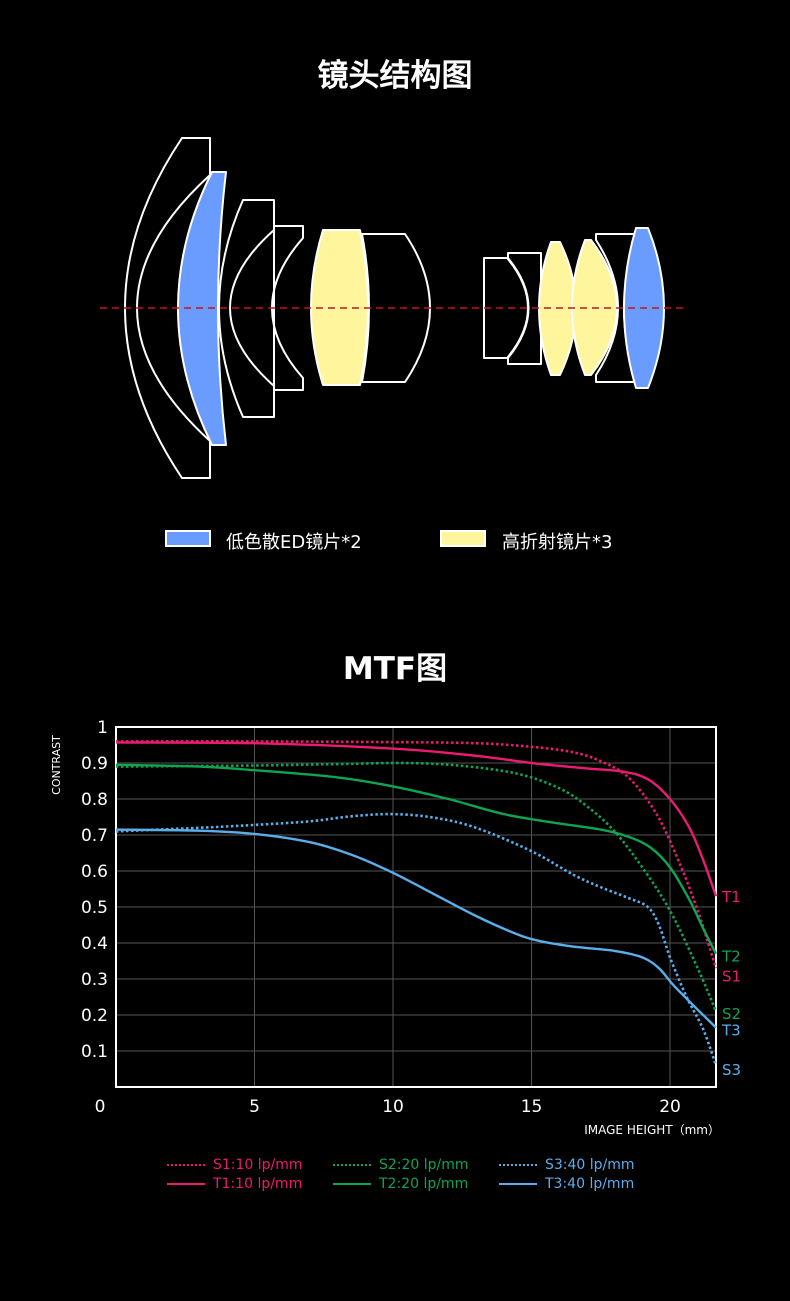 This screenshot has width=790, height=1301. What do you see at coordinates (100, 1107) in the screenshot?
I see `x-tick-label: 0` at bounding box center [100, 1107].